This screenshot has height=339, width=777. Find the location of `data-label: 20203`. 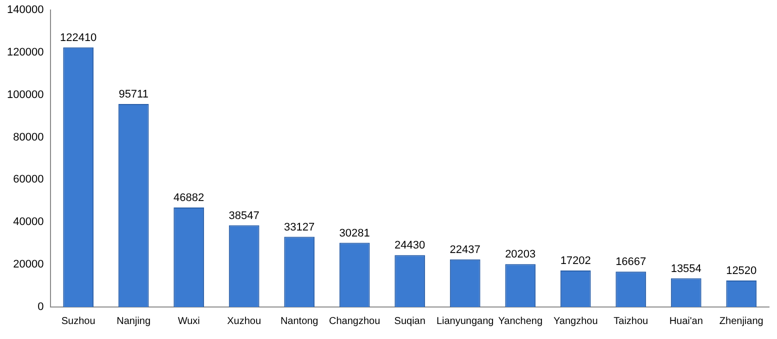

data-label: 20203 is located at coordinates (520, 254).